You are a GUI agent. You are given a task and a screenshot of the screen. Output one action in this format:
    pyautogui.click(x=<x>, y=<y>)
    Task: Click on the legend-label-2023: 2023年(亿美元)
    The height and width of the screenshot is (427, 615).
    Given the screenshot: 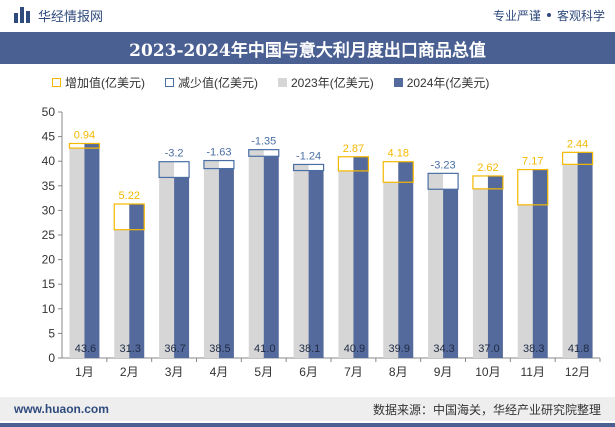 What is the action you would take?
    pyautogui.click(x=332, y=83)
    